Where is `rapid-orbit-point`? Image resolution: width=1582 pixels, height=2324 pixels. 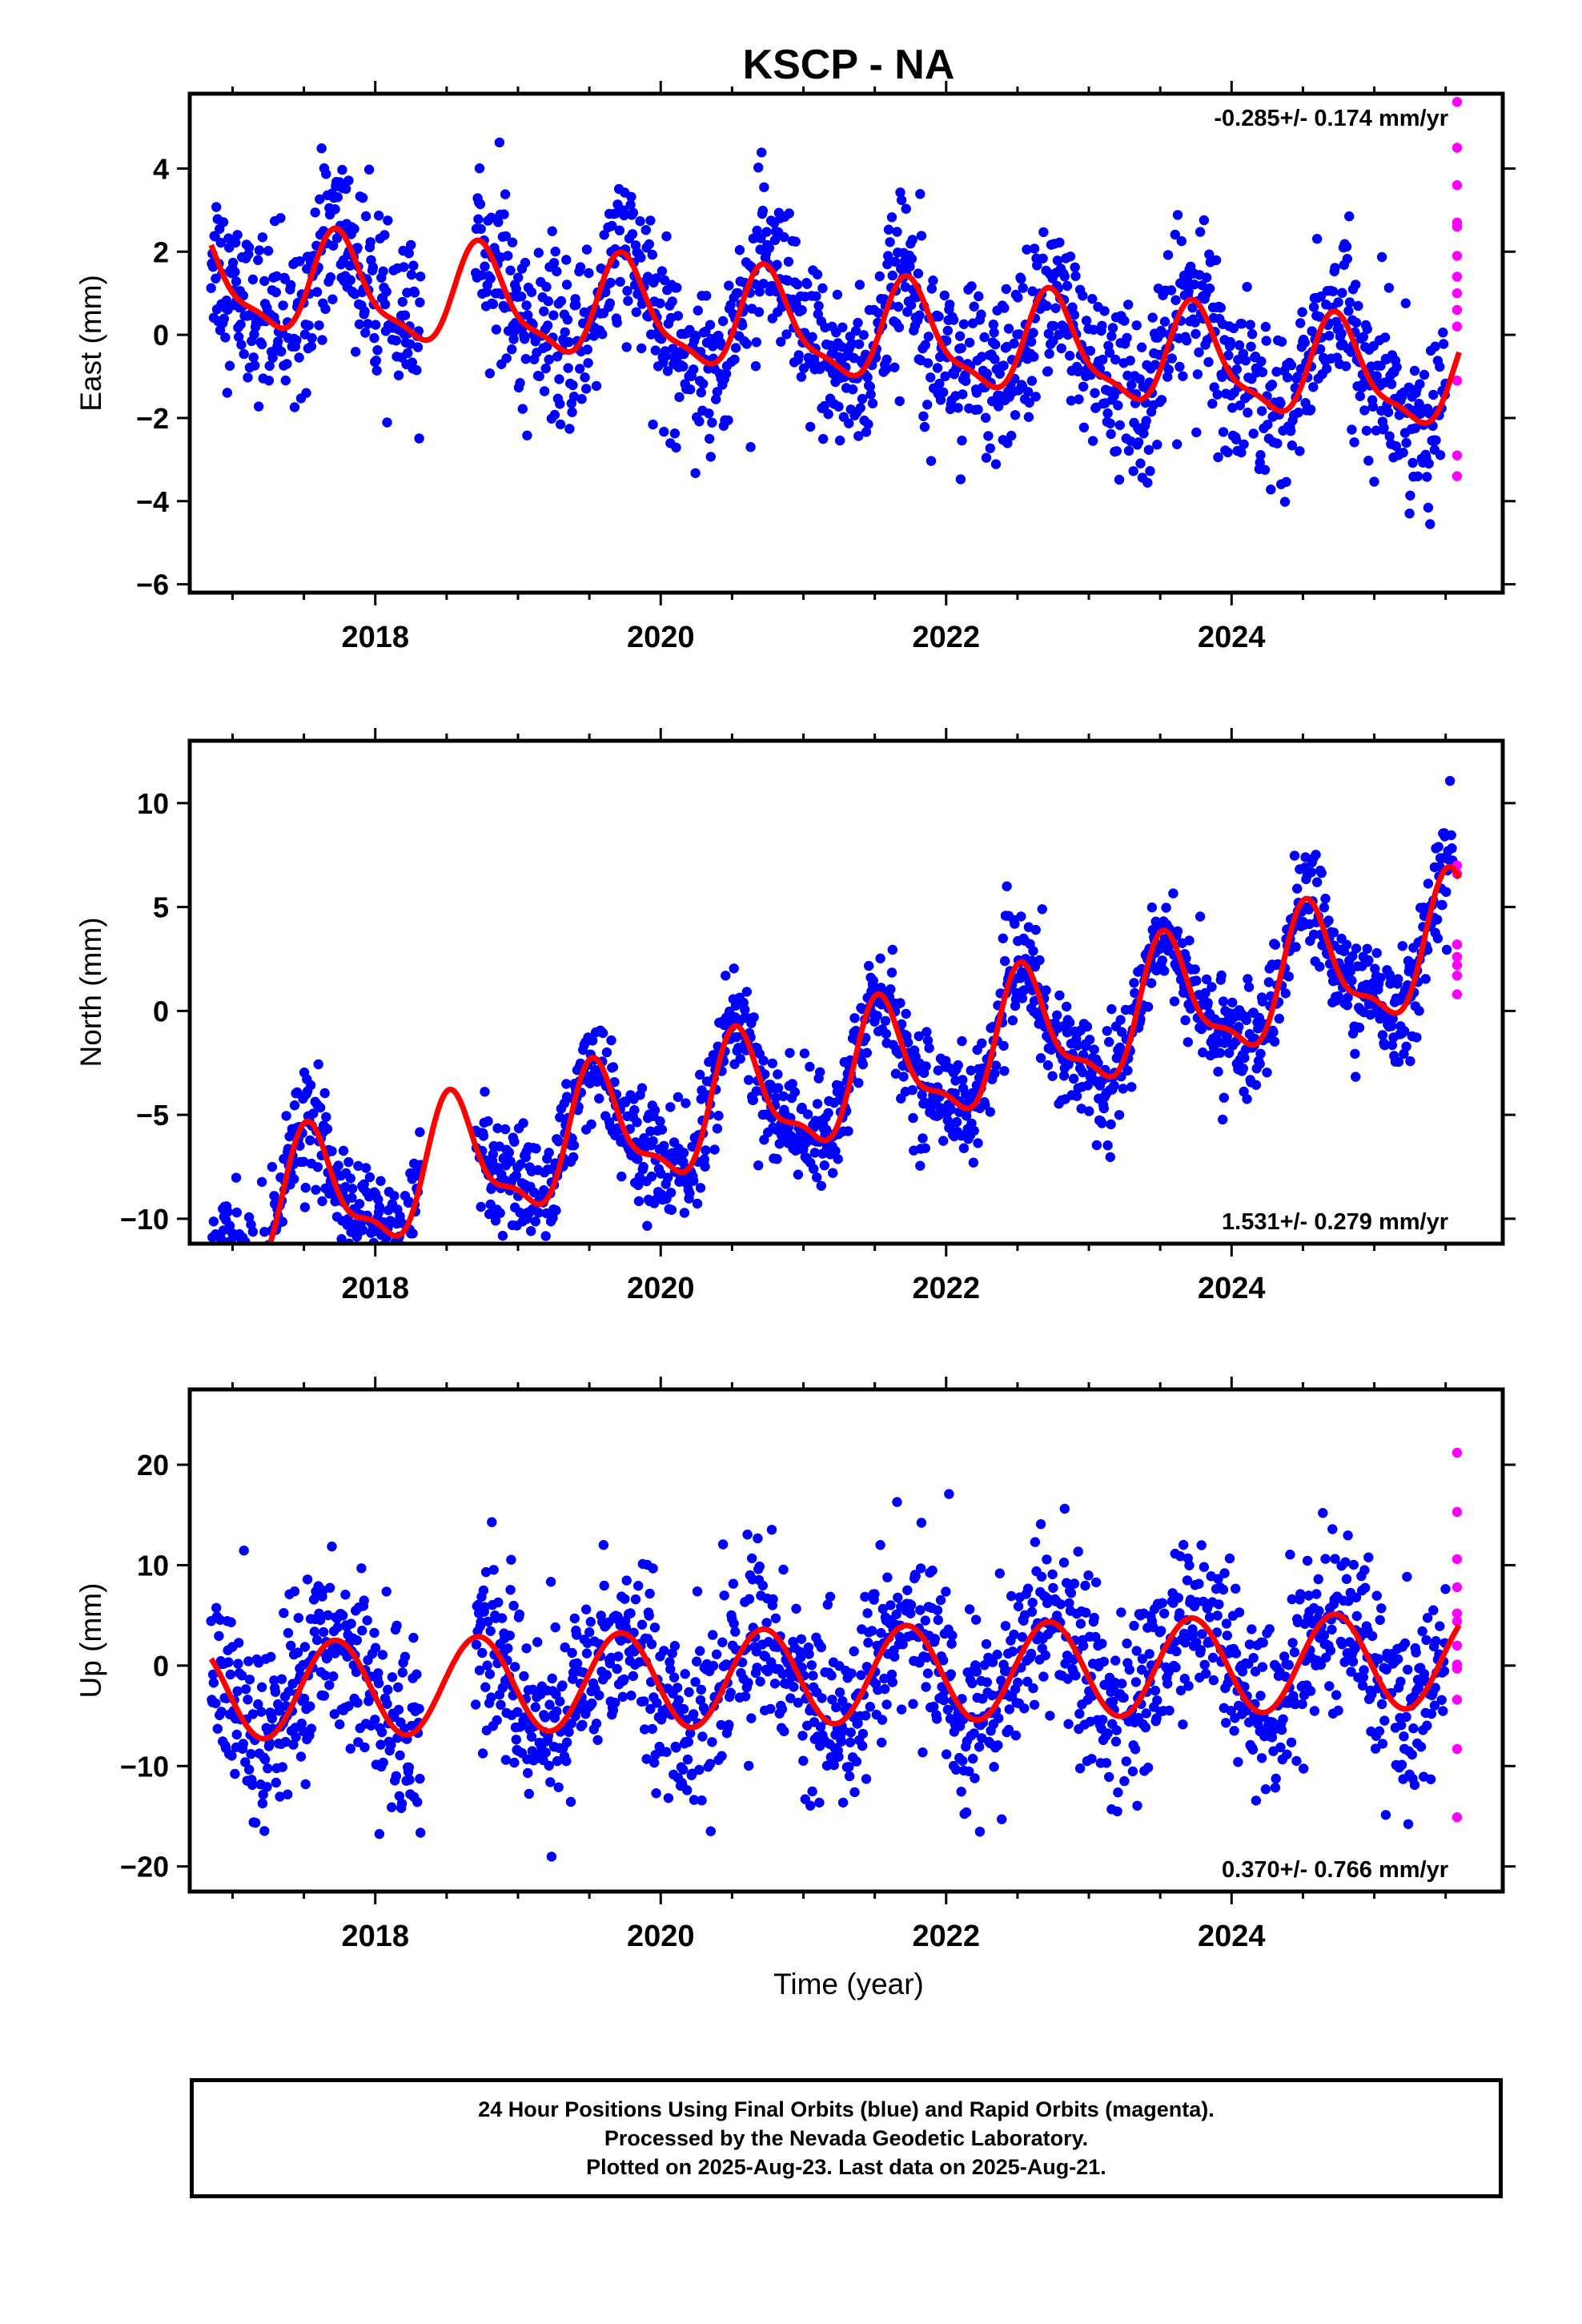
rapid-orbit-point is located at coordinates (1458, 102).